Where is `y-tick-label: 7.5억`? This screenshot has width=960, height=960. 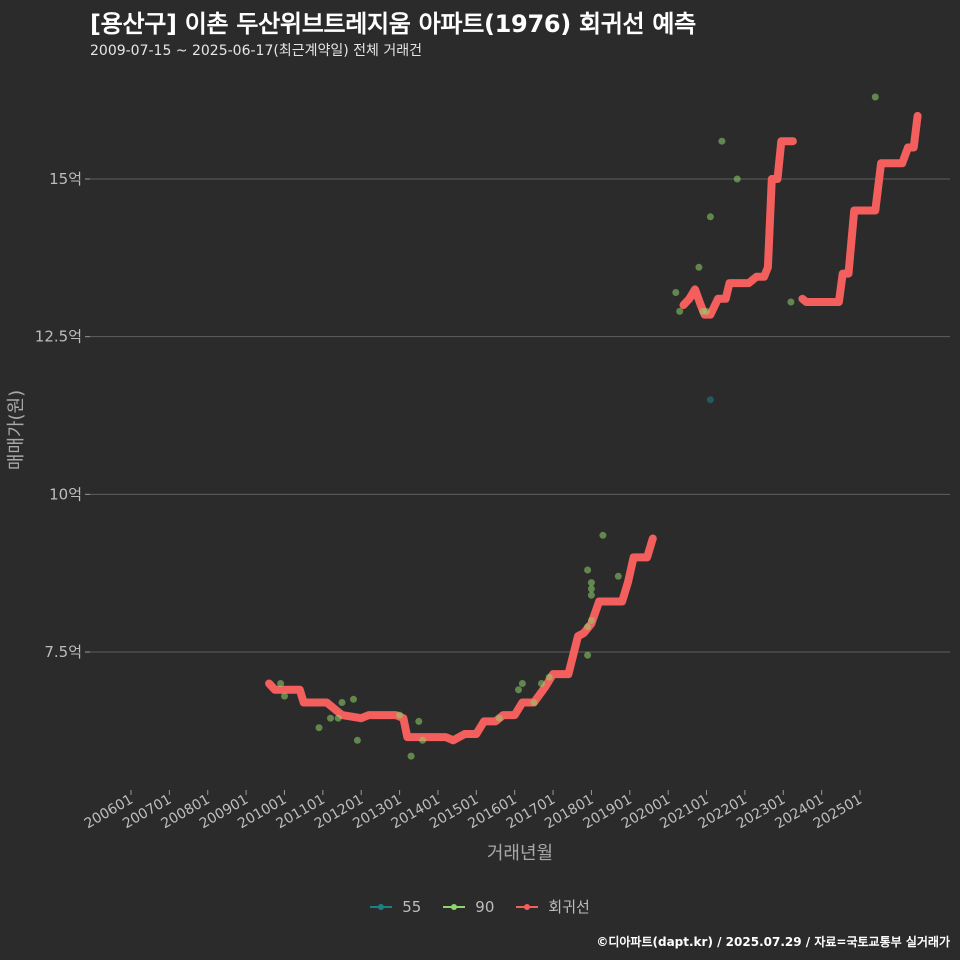 y-tick-label: 7.5억 is located at coordinates (63, 652).